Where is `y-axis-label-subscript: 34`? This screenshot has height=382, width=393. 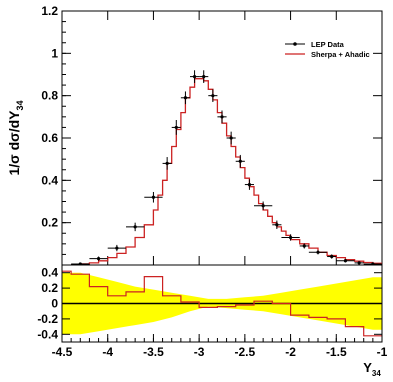
y-axis-label-subscript: 34 is located at coordinates (20, 105).